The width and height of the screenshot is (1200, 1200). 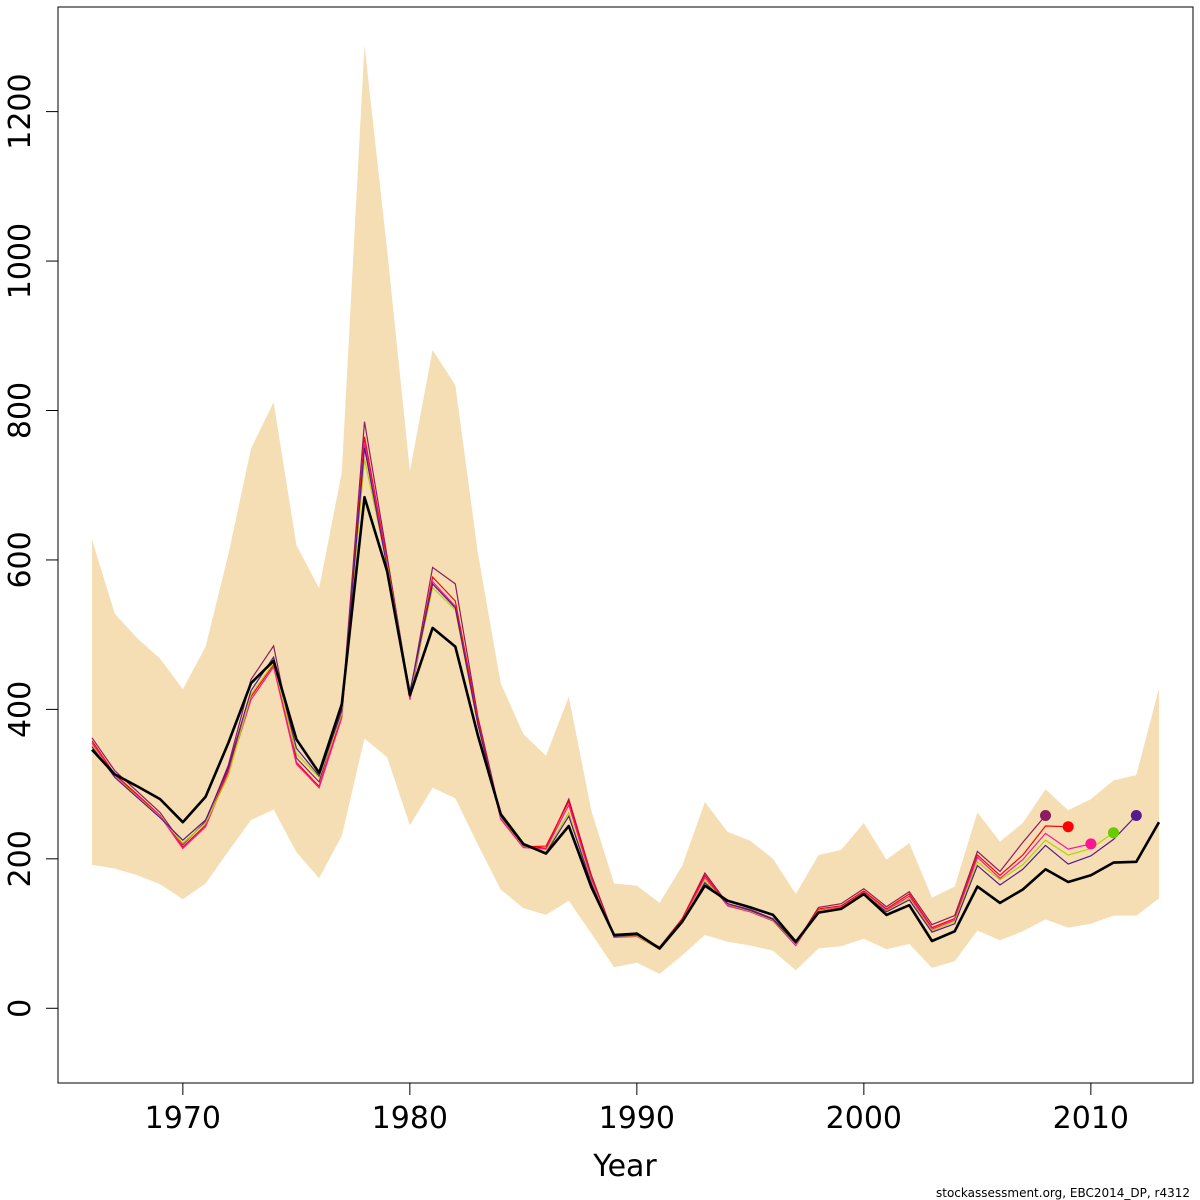 I want to click on y-tick-label-400: 400, so click(x=20, y=709).